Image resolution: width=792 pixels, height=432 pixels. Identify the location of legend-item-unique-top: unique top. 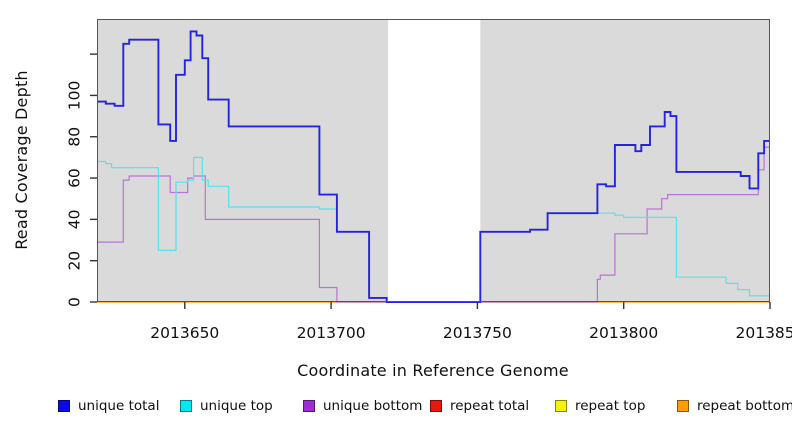
(226, 405).